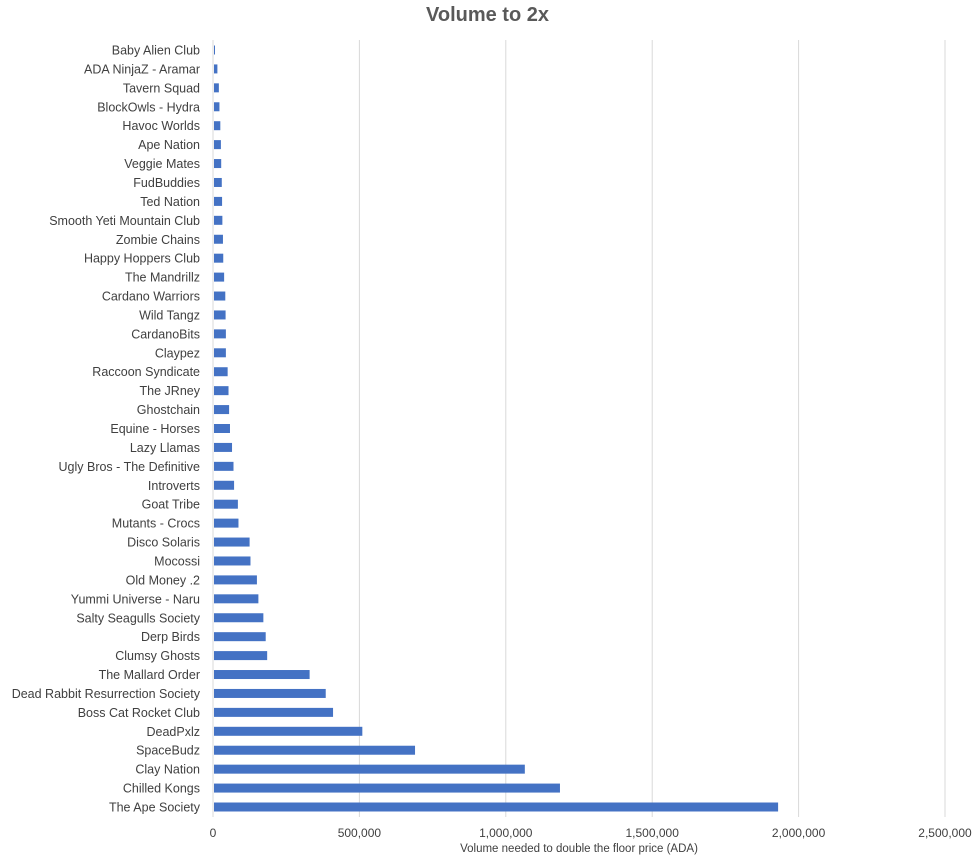 This screenshot has height=867, width=975. I want to click on x-tick-label: 0, so click(213, 833).